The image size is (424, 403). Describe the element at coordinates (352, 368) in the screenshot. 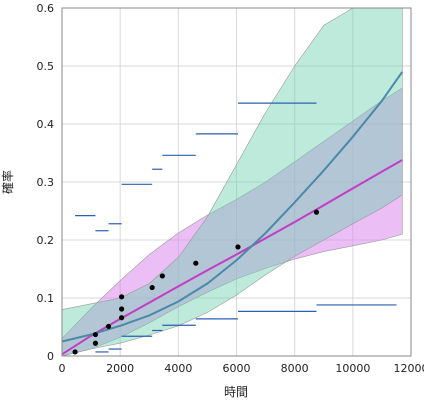

I see `x-tick-label-5: 10000` at that location.